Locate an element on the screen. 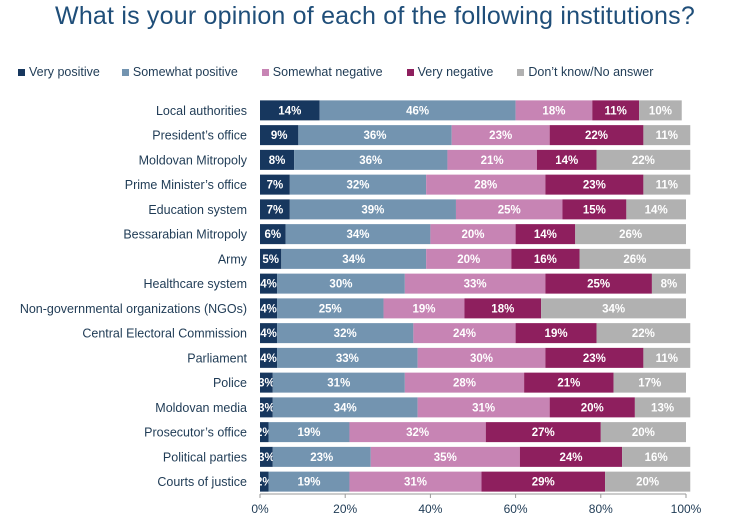 The height and width of the screenshot is (518, 750). data-label: 13% is located at coordinates (662, 408).